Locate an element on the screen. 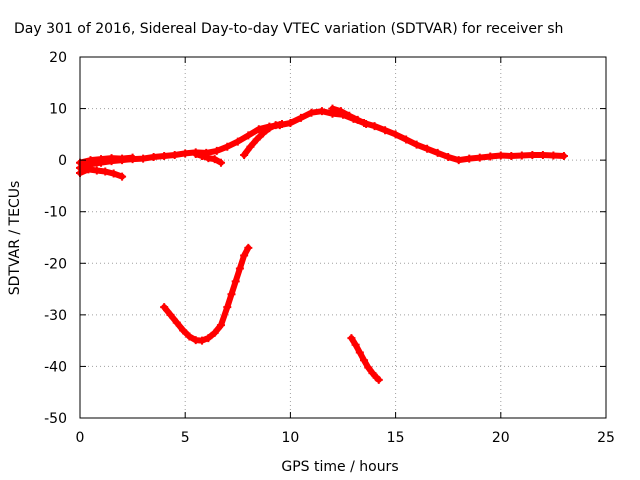 This screenshot has width=640, height=480. y-axis-title: SDTVAR / TECUs is located at coordinates (15, 238).